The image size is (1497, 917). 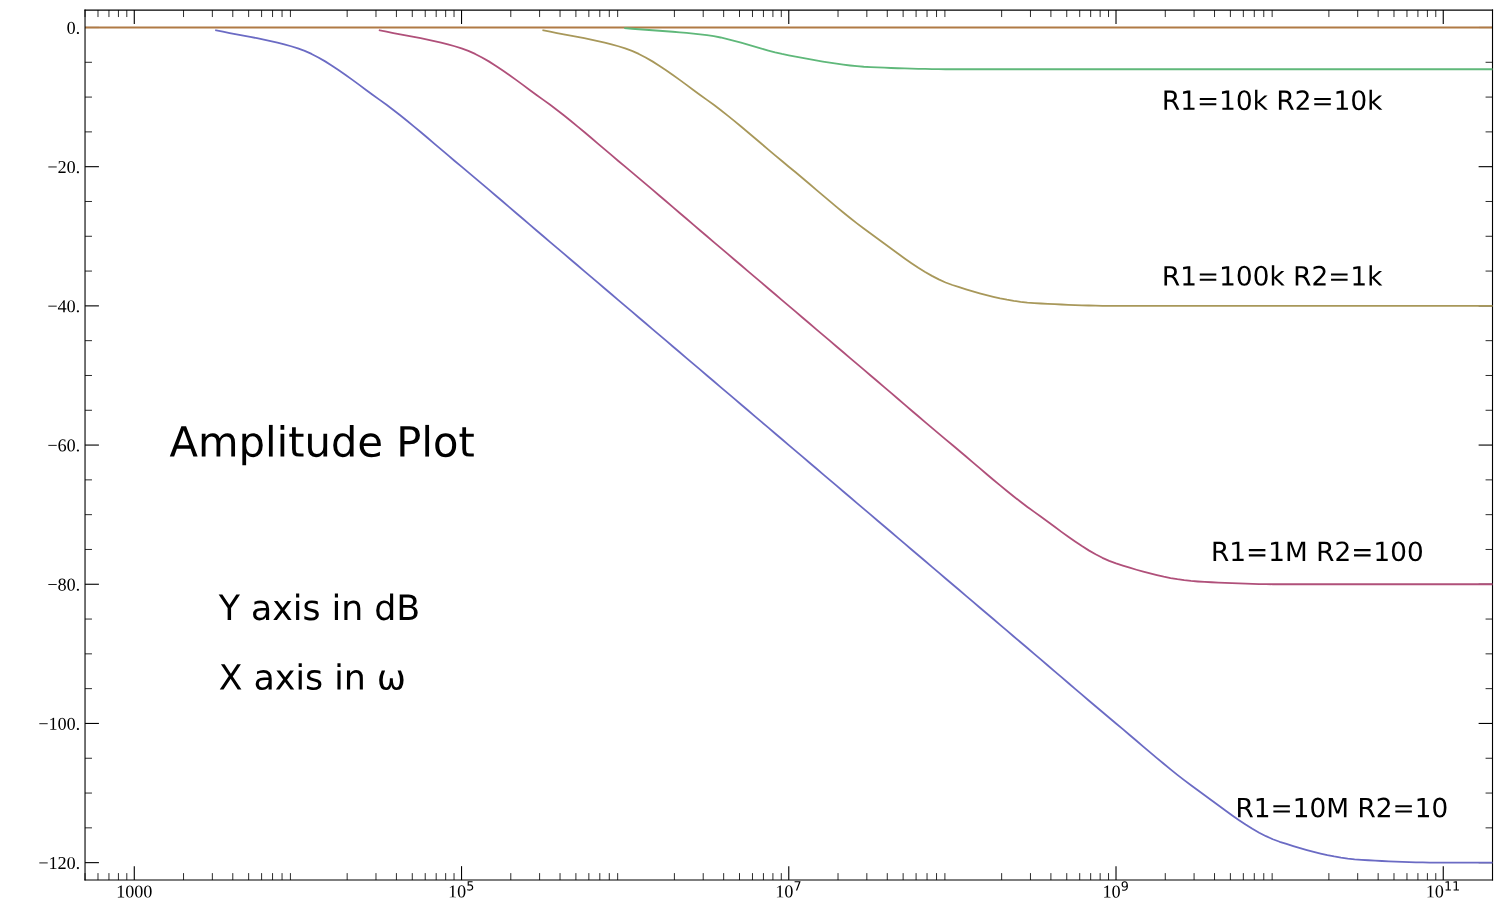 I want to click on annotation: X axis in ω, so click(x=311, y=677).